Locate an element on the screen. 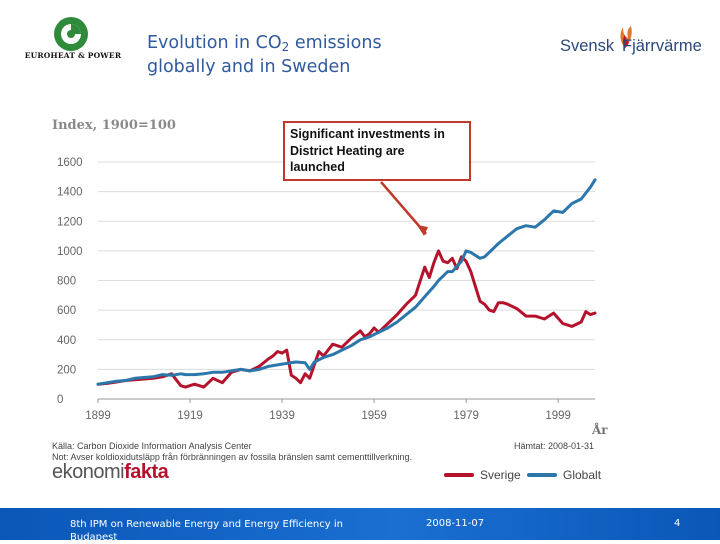 The width and height of the screenshot is (720, 544). sunburst-icon is located at coordinates (626, 37).